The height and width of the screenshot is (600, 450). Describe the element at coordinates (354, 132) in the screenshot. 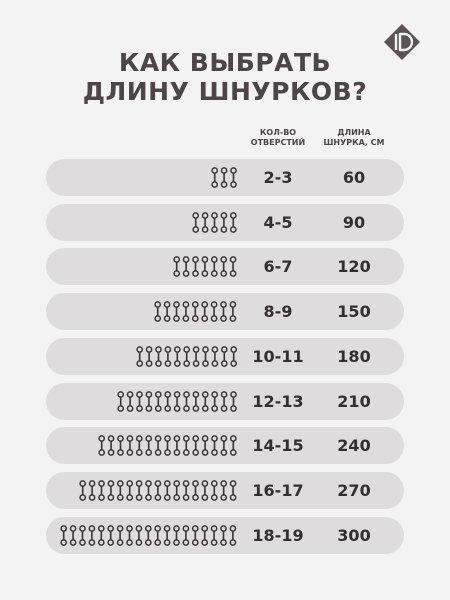

I see `length-header-line-1: ДЛИНА` at that location.